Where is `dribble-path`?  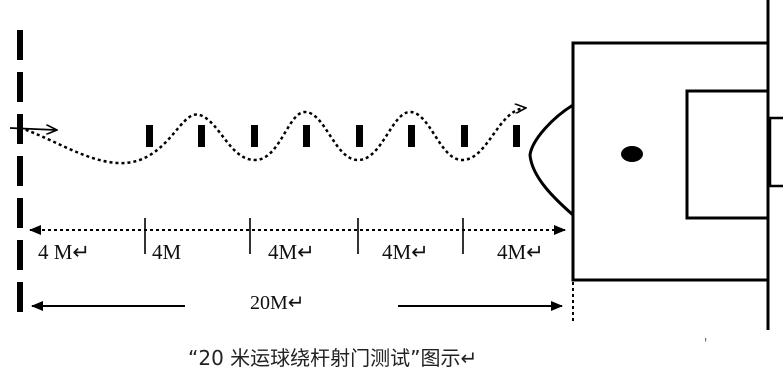 dribble-path is located at coordinates (272, 136).